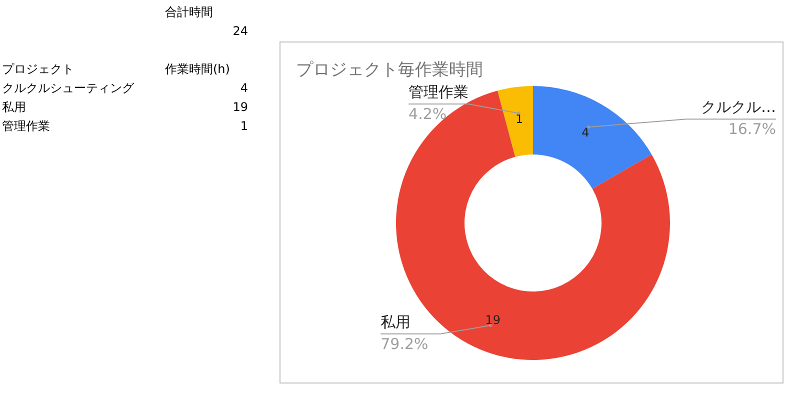  I want to click on text: クルクルシューティング, so click(68, 88).